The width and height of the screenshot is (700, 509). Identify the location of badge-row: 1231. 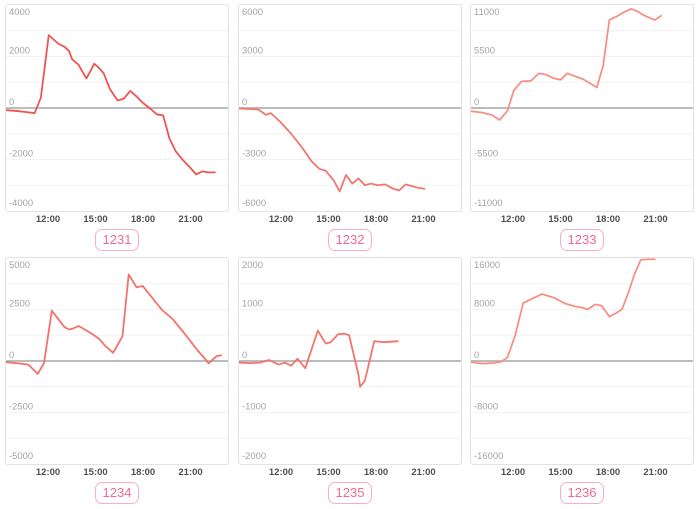
(117, 242).